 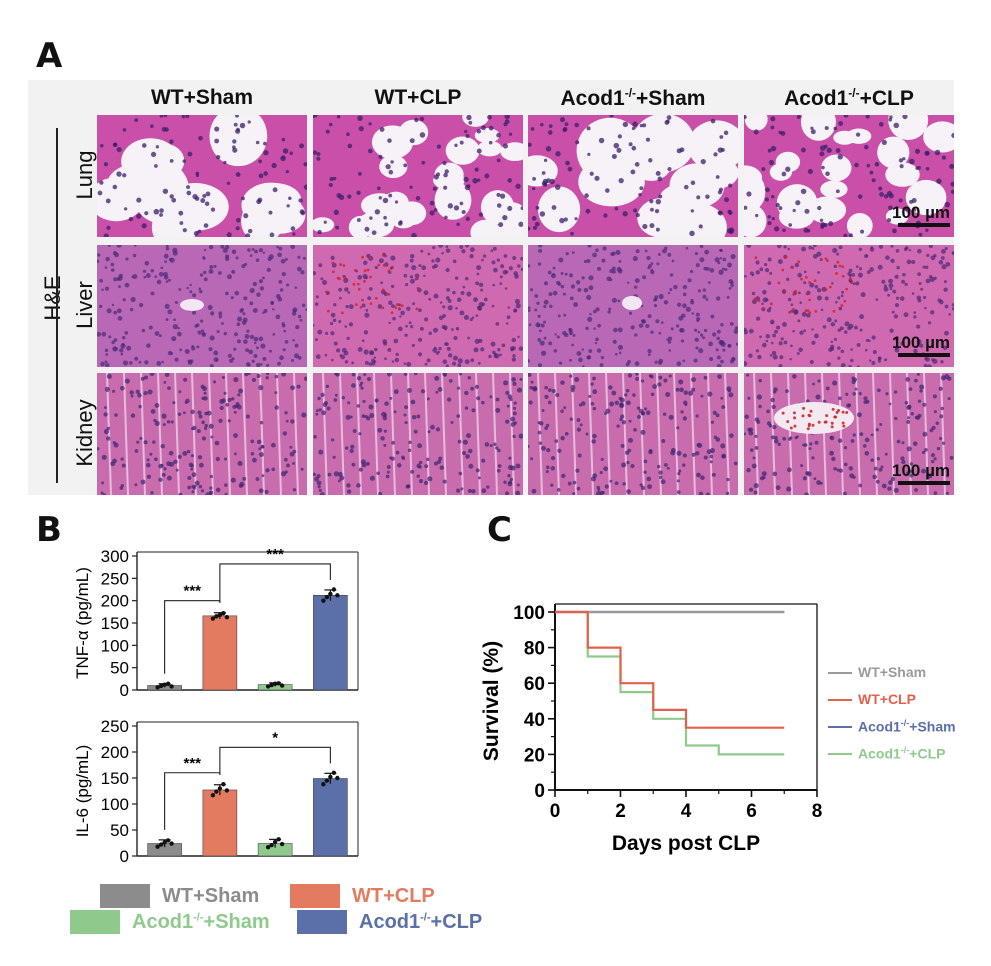 What do you see at coordinates (534, 649) in the screenshot?
I see `y-tick-label: 80` at bounding box center [534, 649].